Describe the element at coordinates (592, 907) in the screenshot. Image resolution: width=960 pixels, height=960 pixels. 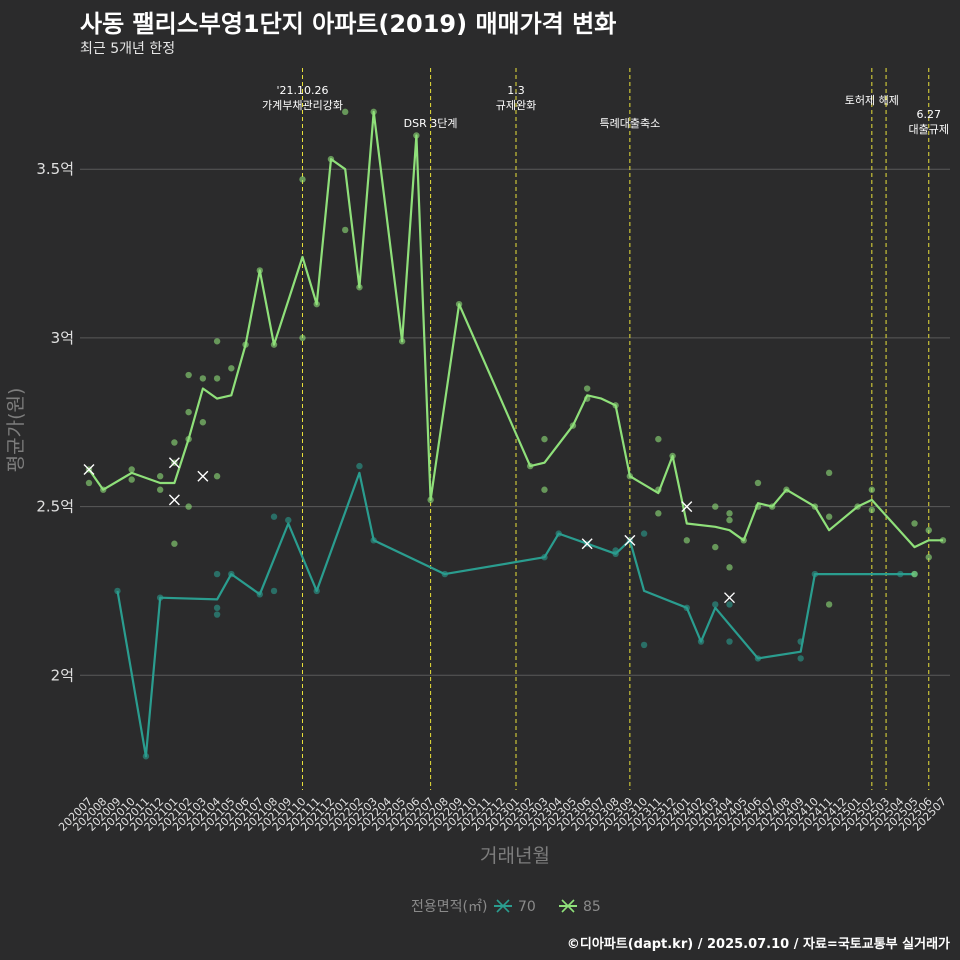
I see `legend-label: 85` at that location.